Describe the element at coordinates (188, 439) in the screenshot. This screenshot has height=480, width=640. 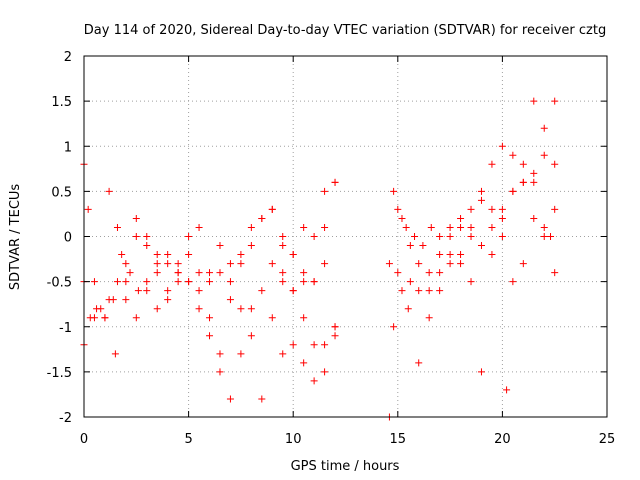
I see `x-tick-label: 5` at that location.